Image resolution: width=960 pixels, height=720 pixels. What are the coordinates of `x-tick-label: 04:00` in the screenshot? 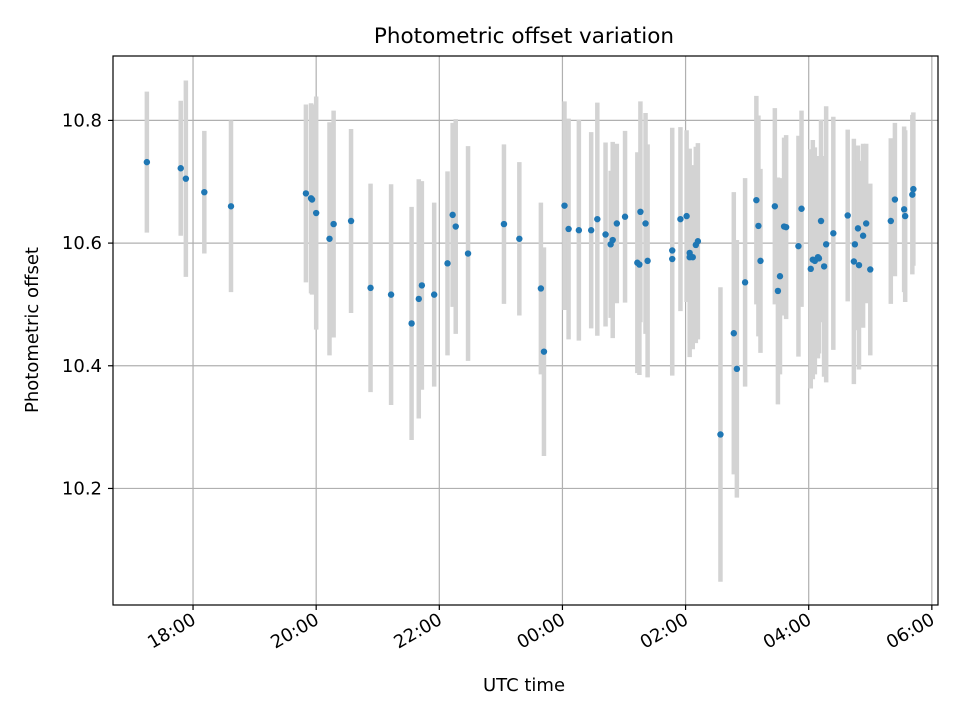 It's located at (787, 631).